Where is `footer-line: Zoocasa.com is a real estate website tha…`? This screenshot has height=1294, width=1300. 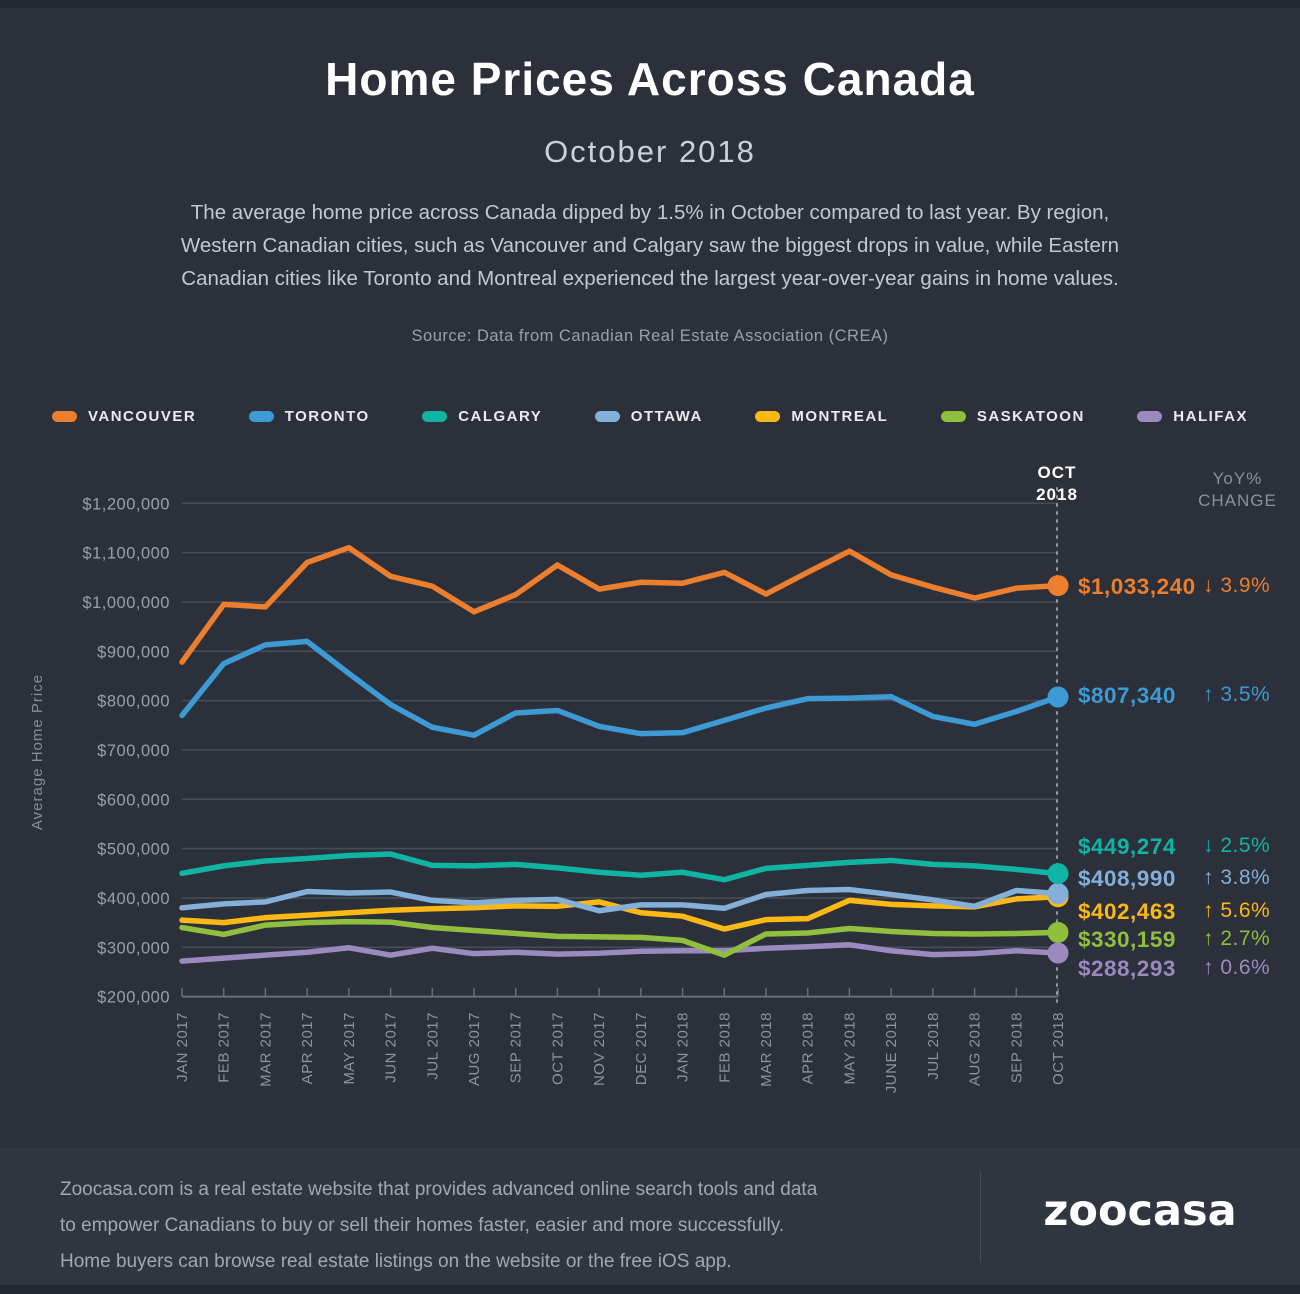 footer-line: Zoocasa.com is a real estate website tha… is located at coordinates (439, 1189).